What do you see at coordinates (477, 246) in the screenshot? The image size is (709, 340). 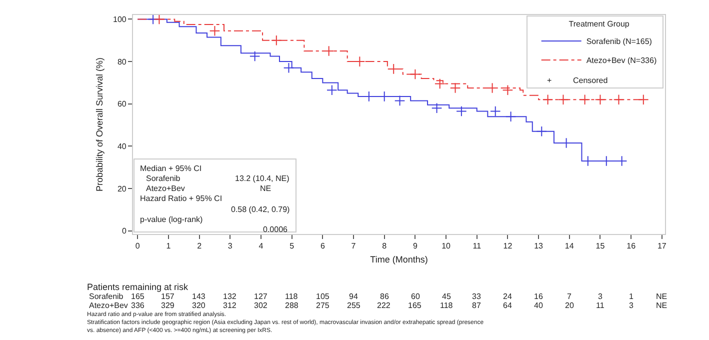 I see `x-tick-label: 11` at bounding box center [477, 246].